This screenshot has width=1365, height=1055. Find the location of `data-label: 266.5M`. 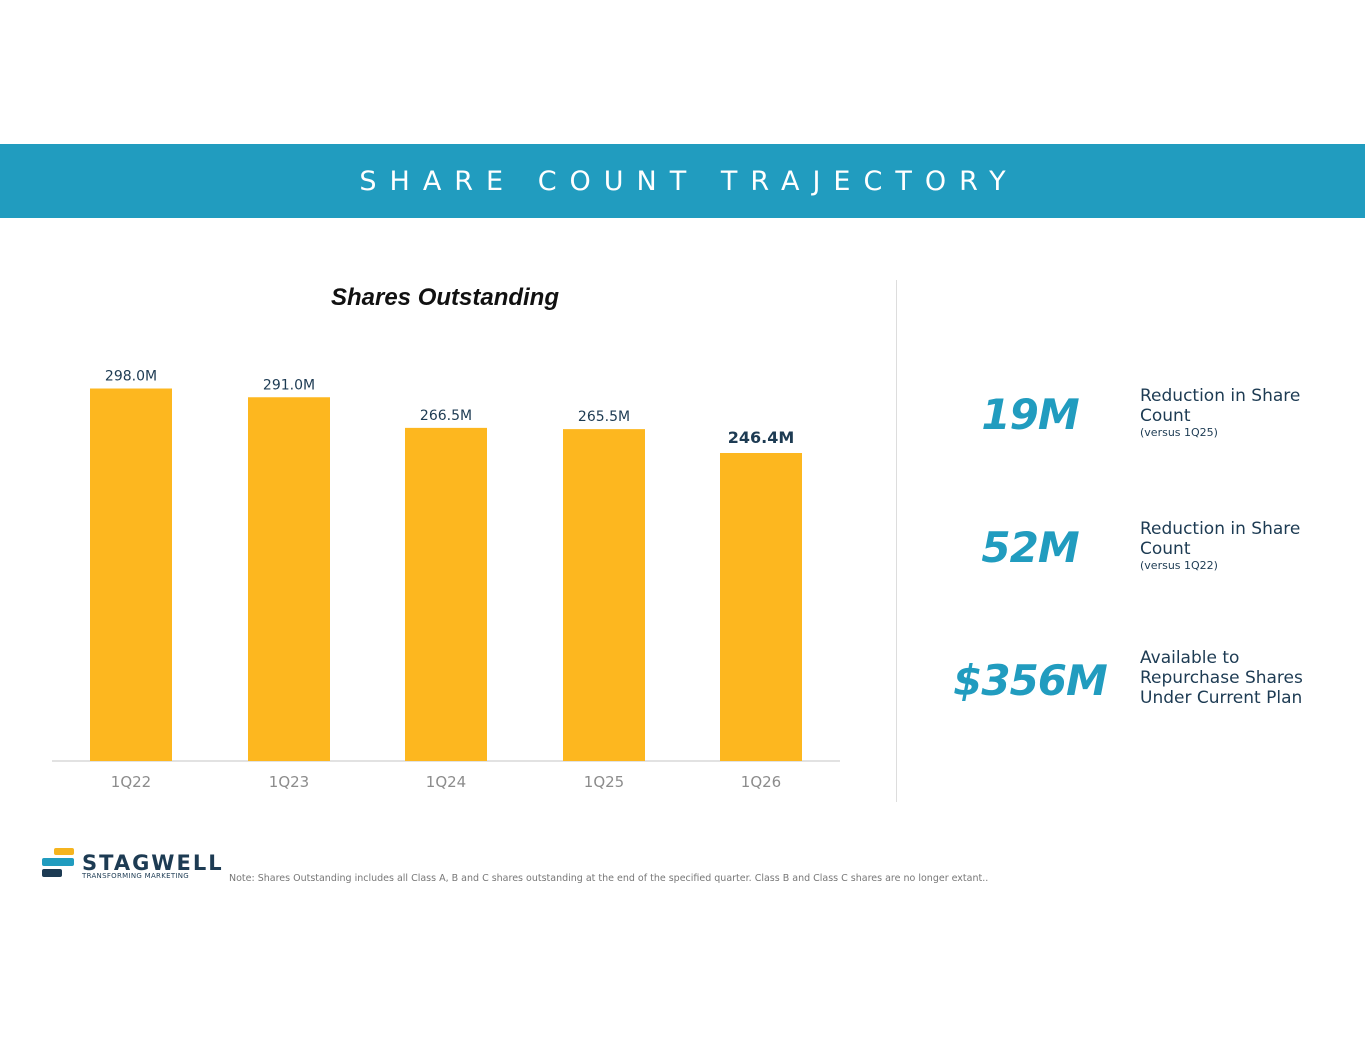

data-label: 266.5M is located at coordinates (446, 416).